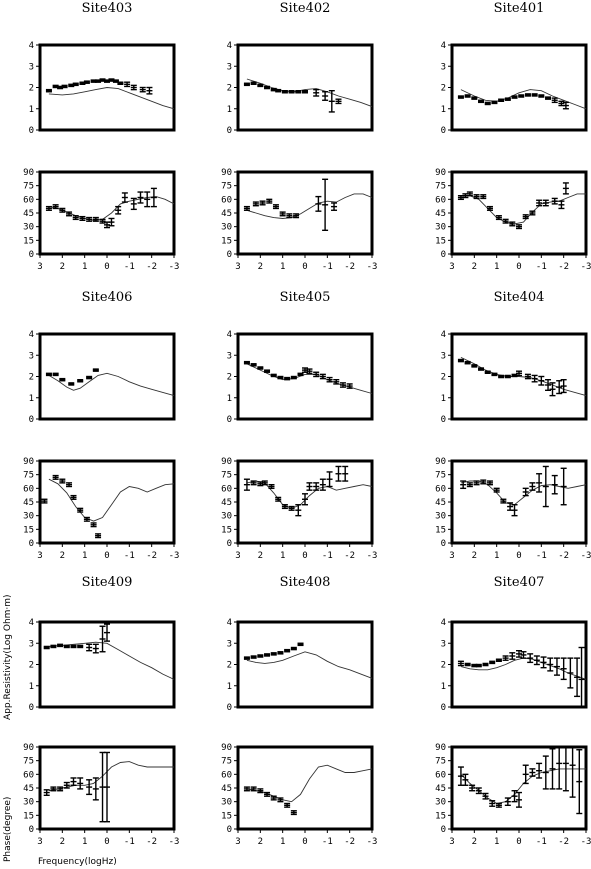 Image resolution: width=591 pixels, height=869 pixels. What do you see at coordinates (519, 297) in the screenshot?
I see `site-title: Site404` at bounding box center [519, 297].